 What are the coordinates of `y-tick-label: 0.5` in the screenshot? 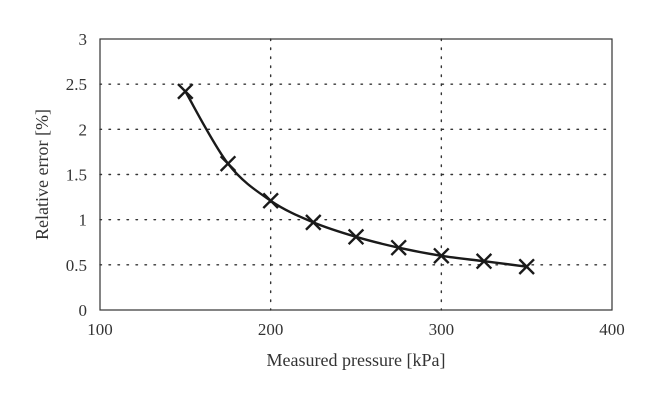 It's located at (76, 265).